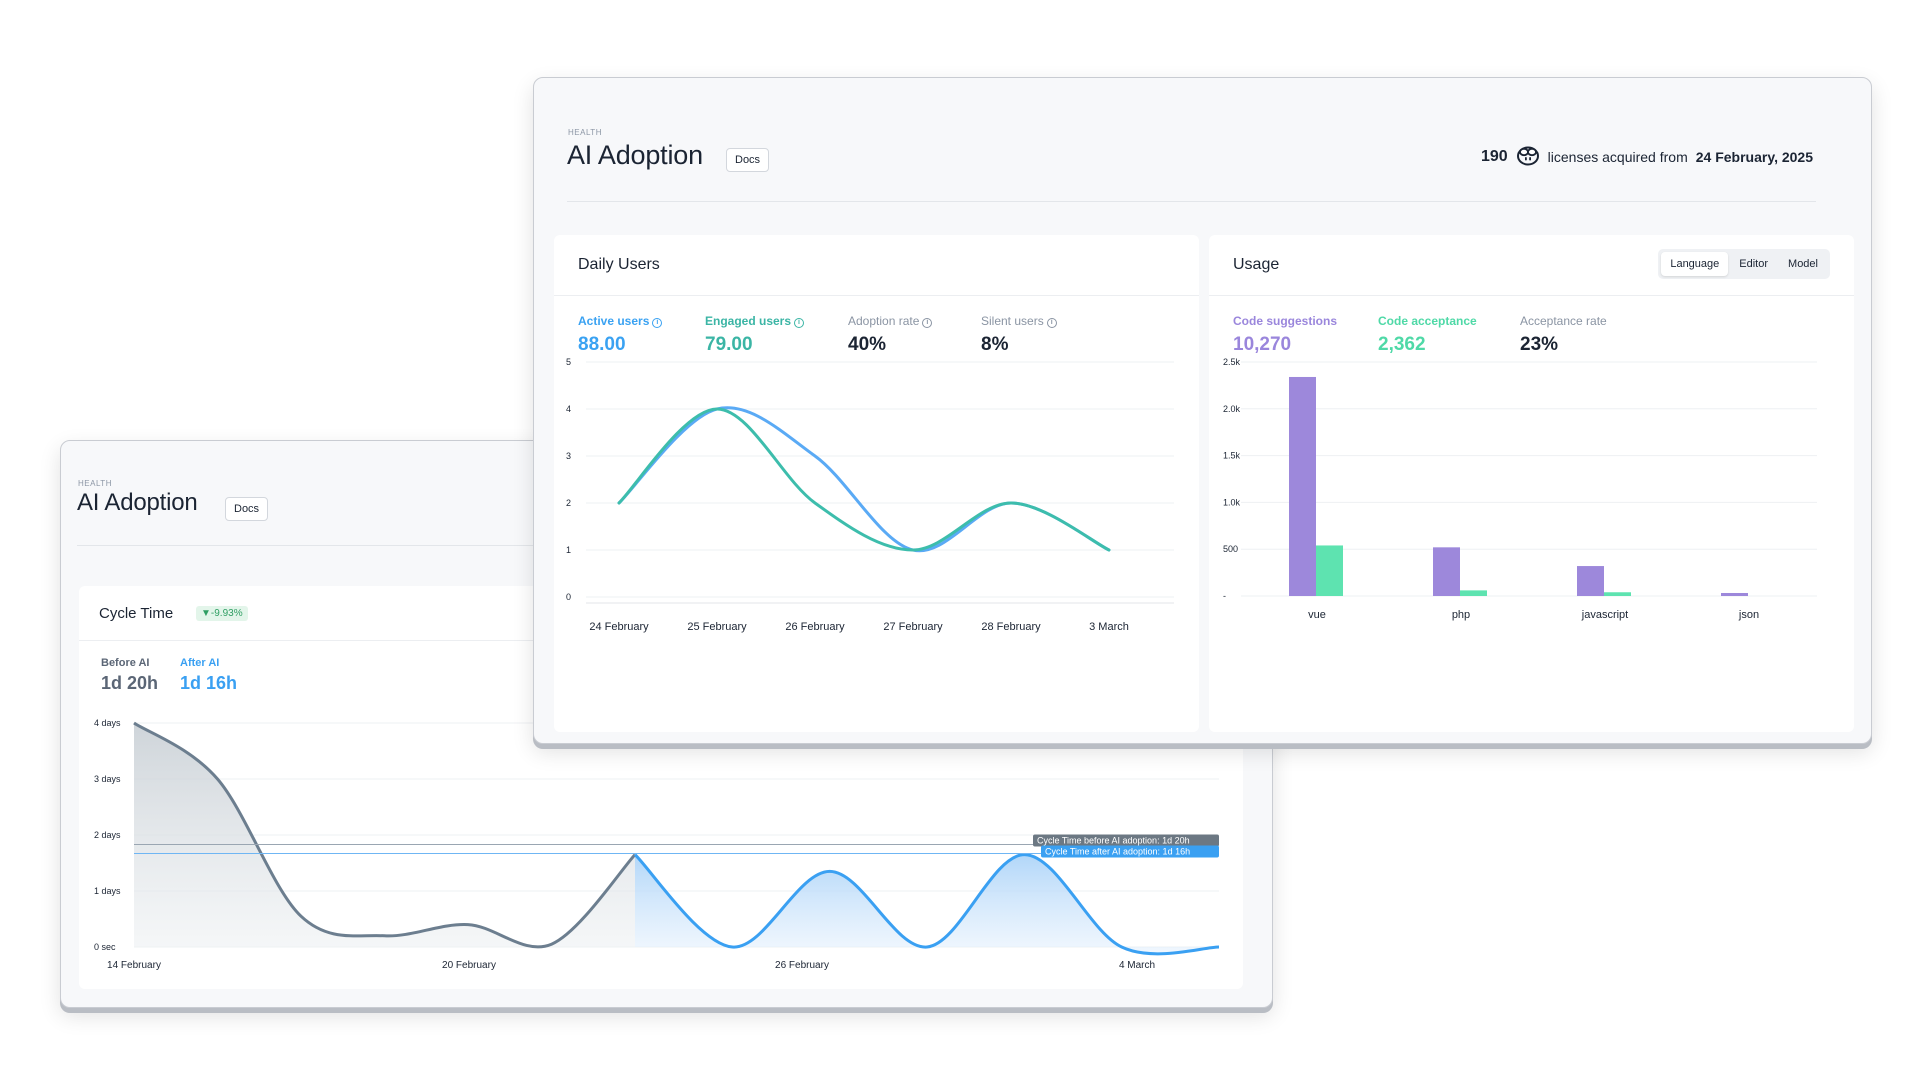  I want to click on metric-value: 10,270, so click(1262, 344).